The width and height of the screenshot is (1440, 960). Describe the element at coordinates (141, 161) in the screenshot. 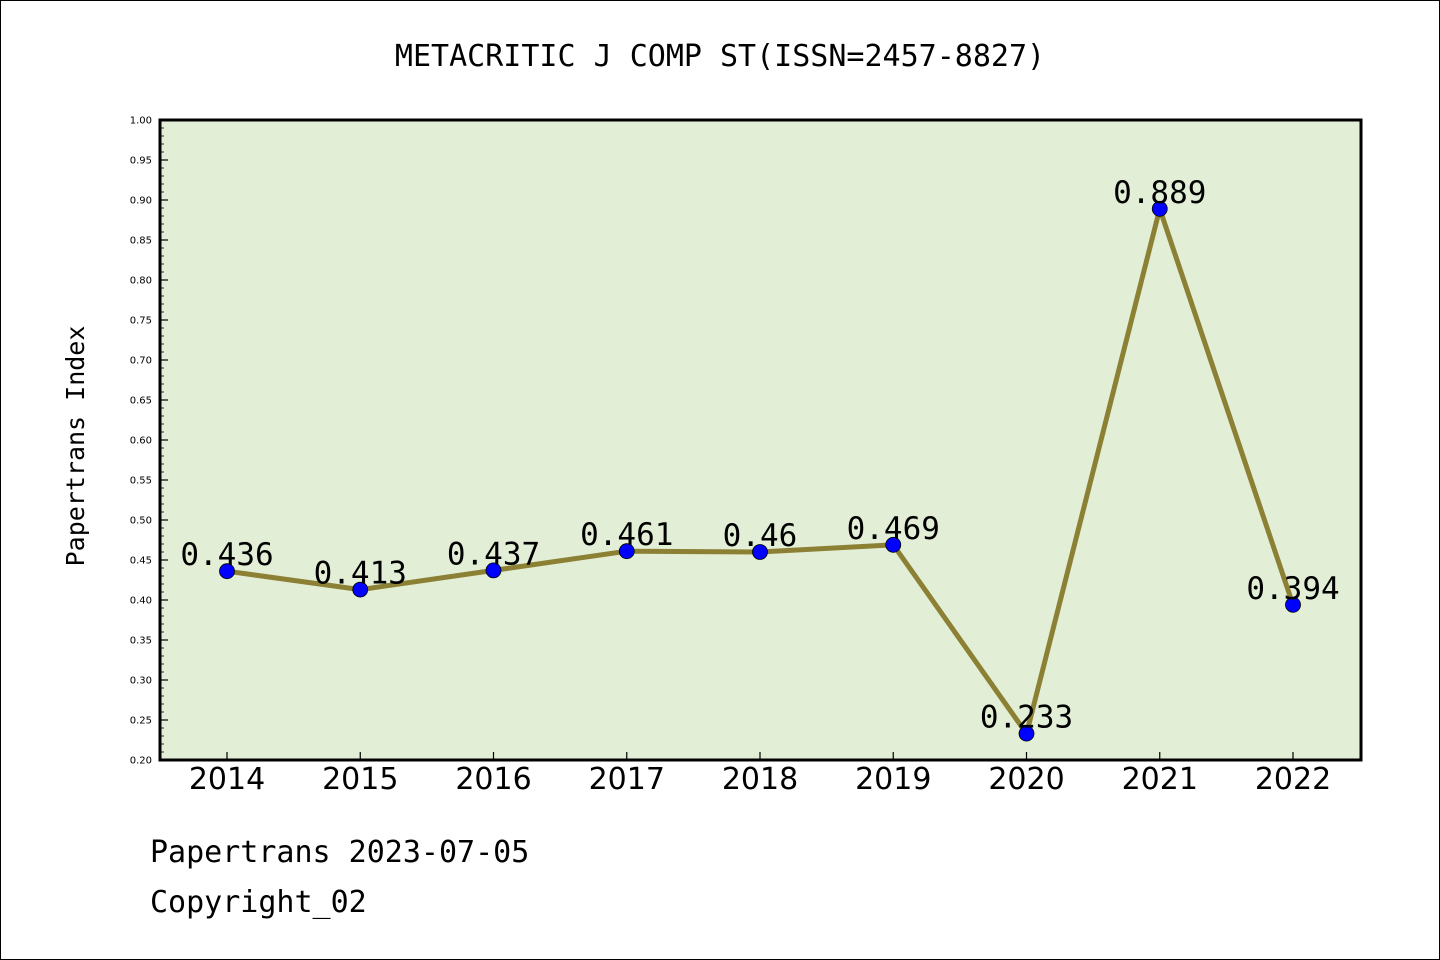

I see `y-tick-label: 0.95` at that location.